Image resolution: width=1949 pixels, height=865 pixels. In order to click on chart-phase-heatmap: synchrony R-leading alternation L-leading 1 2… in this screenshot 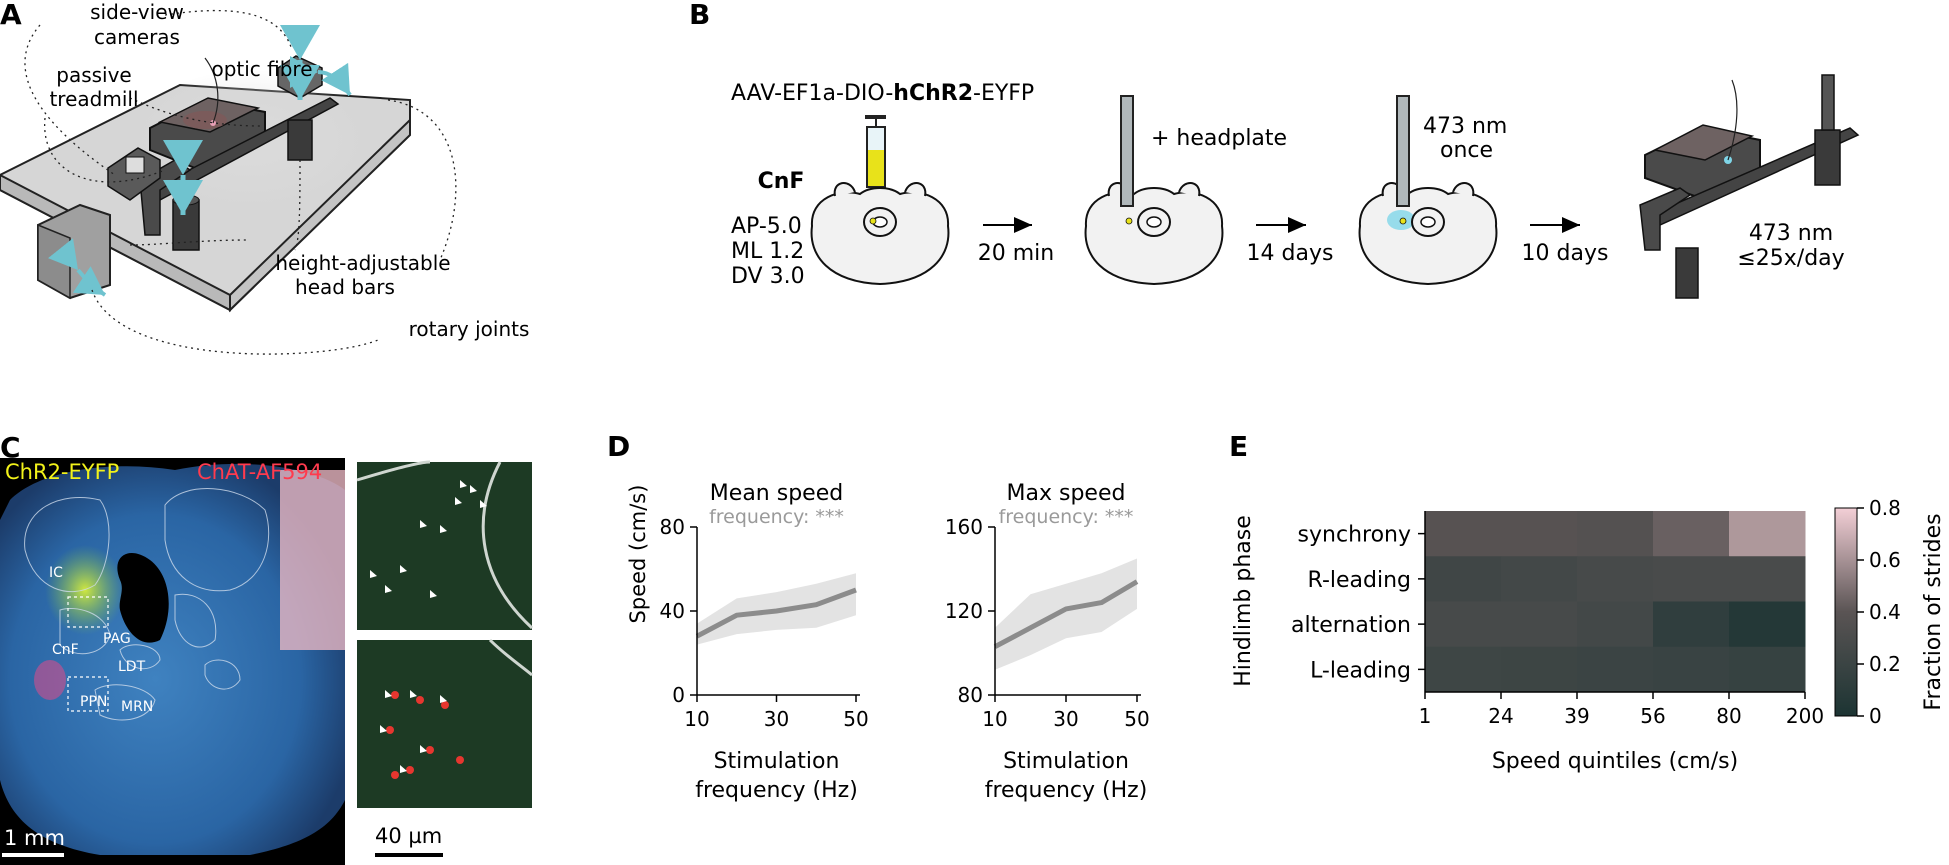, I will do `click(1588, 635)`.